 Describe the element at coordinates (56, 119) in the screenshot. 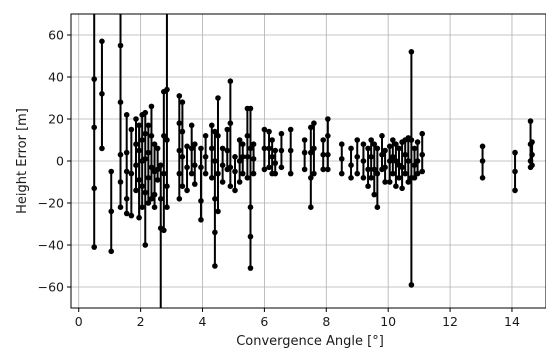

I see `y-tick-label: 20` at that location.